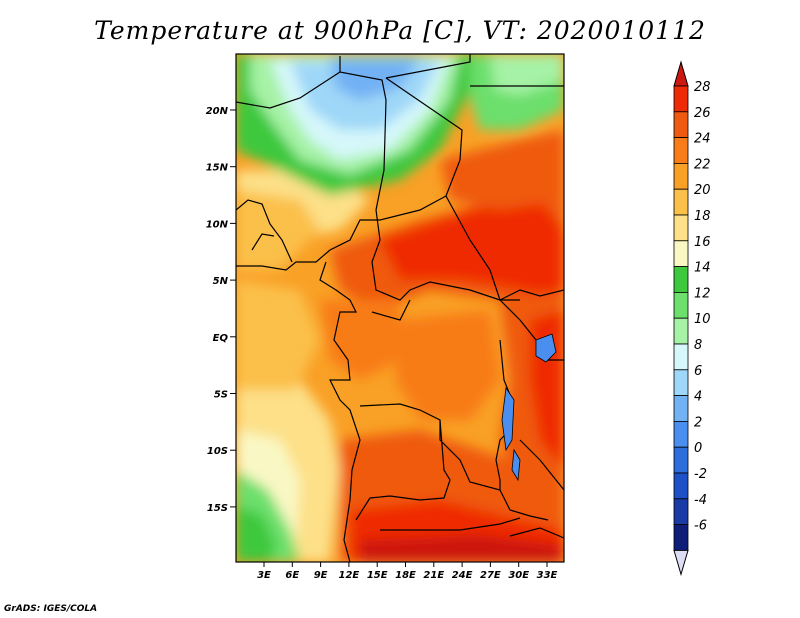 The height and width of the screenshot is (618, 800). What do you see at coordinates (221, 395) in the screenshot?
I see `lat-tick-label: 5S` at bounding box center [221, 395].